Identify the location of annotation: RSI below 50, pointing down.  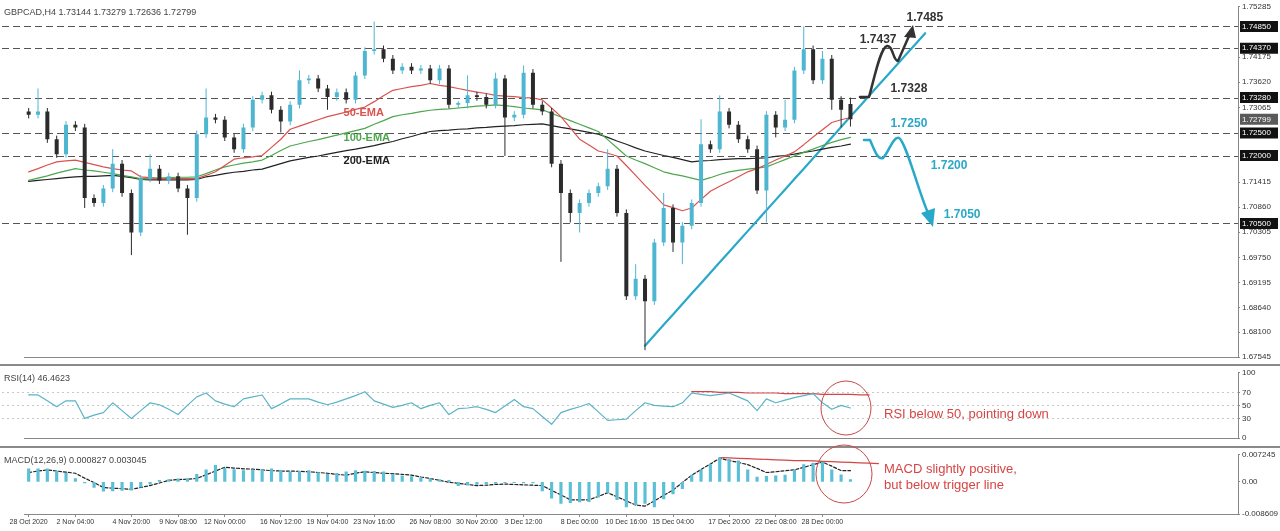
(966, 414).